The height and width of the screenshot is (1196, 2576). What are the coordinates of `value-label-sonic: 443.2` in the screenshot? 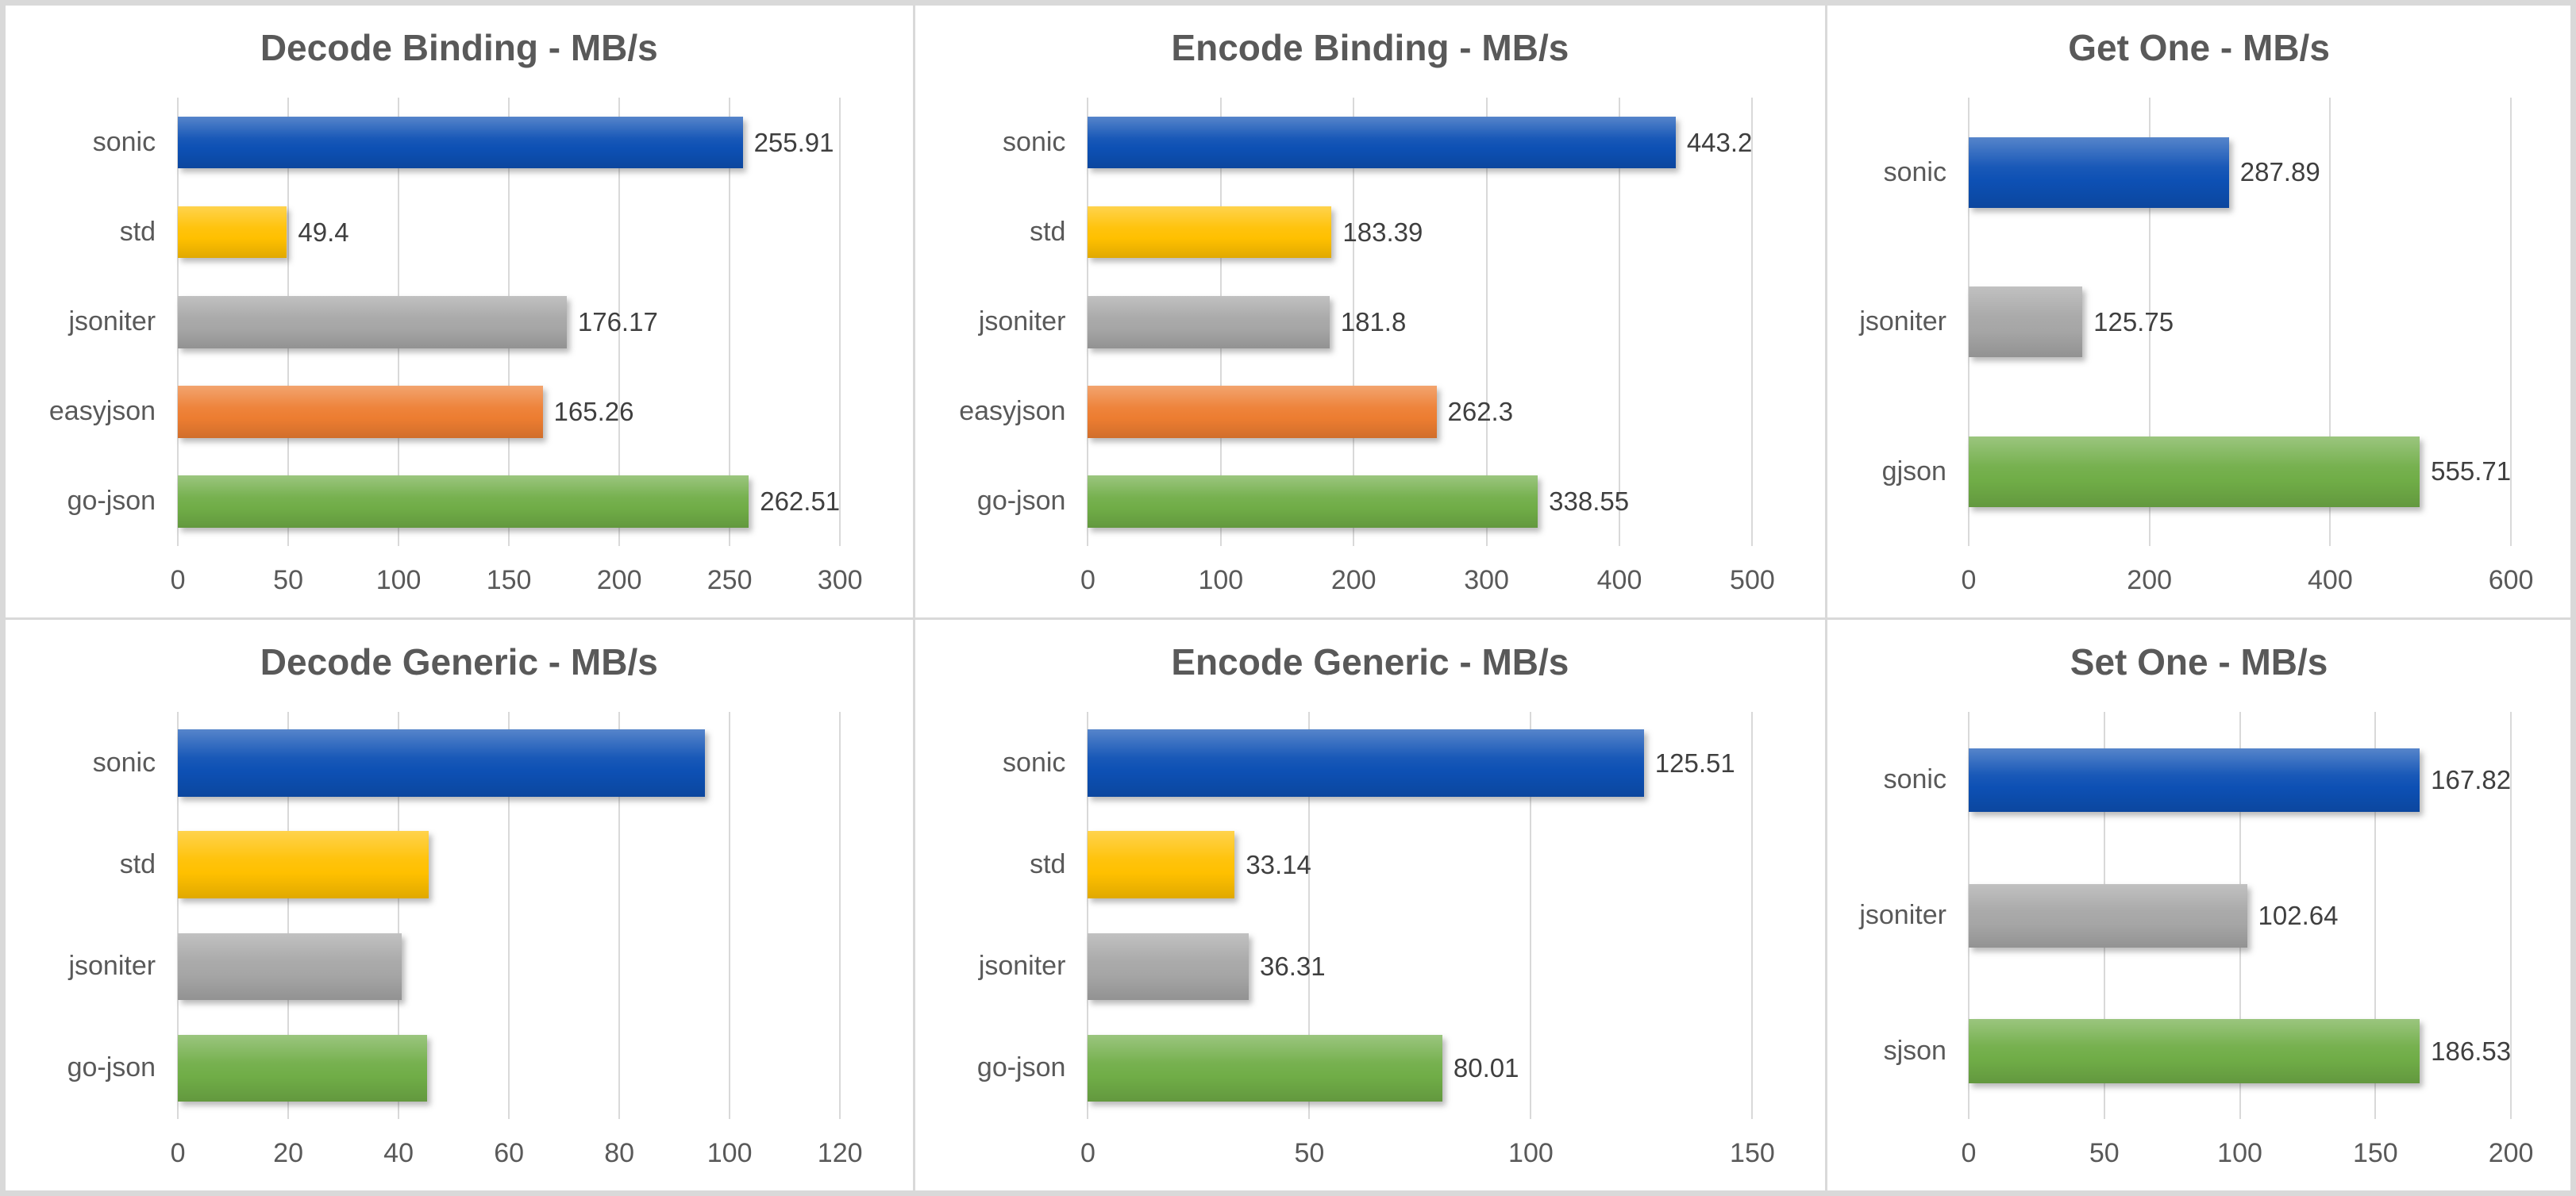 It's located at (1719, 142).